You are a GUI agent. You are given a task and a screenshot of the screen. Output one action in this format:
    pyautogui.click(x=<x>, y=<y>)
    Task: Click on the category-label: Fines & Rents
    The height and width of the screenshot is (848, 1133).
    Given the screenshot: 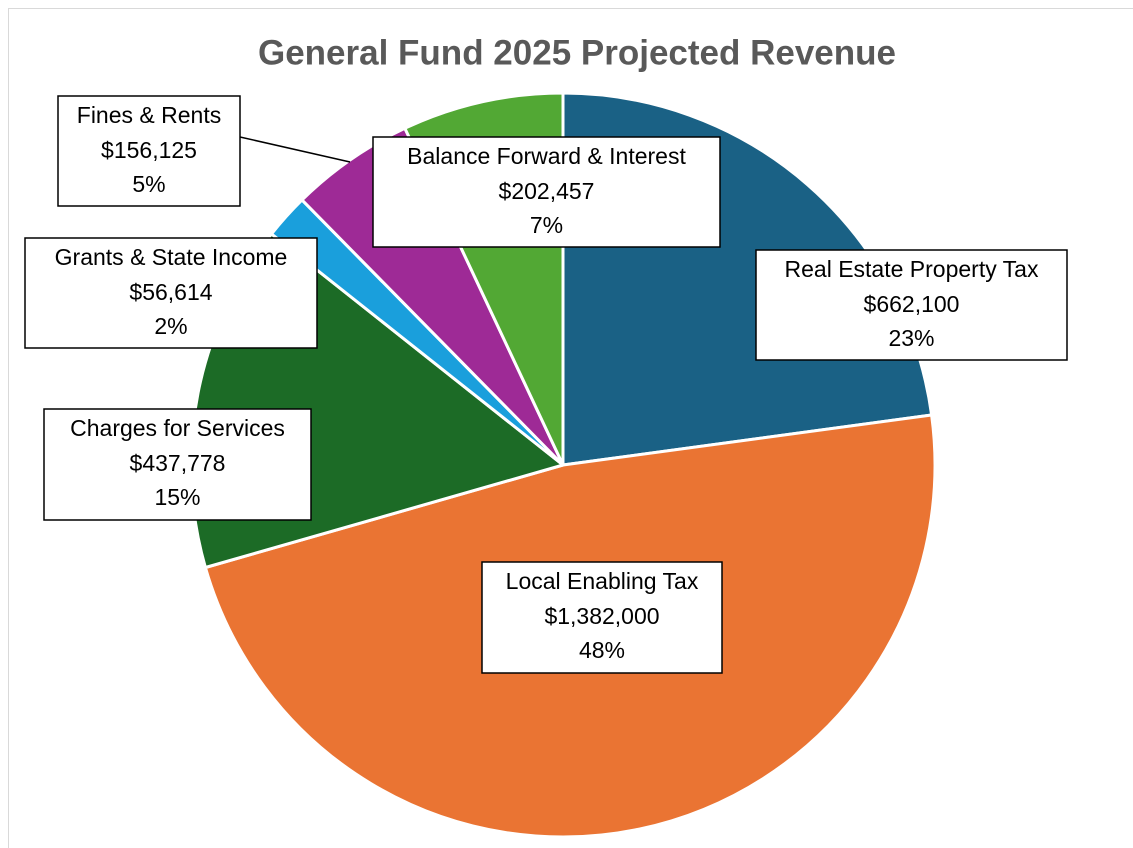 What is the action you would take?
    pyautogui.click(x=149, y=115)
    